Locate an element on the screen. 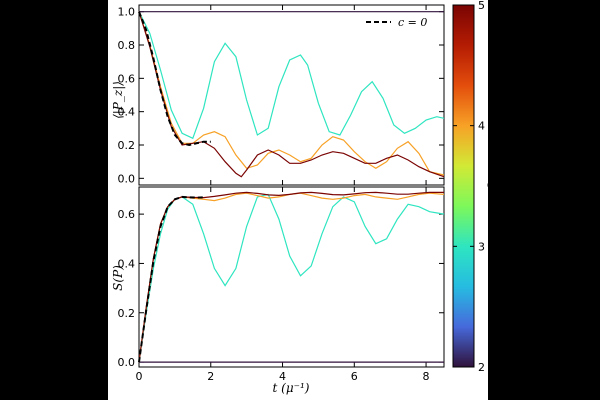  top-y-tick-label: 1.0 is located at coordinates (127, 12).